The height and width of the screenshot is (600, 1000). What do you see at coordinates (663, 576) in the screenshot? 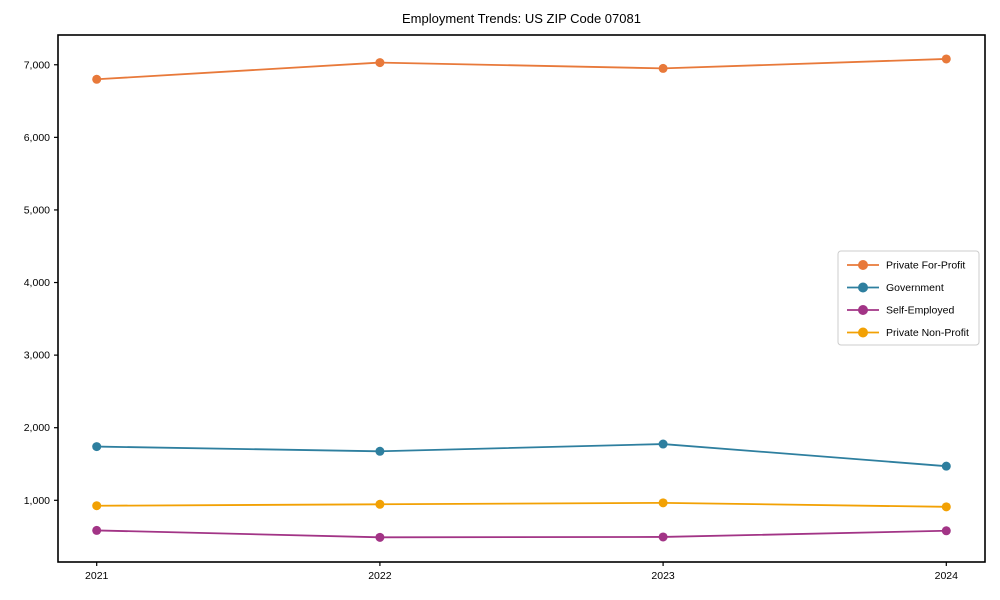
I see `x-tick-label: 2023` at bounding box center [663, 576].